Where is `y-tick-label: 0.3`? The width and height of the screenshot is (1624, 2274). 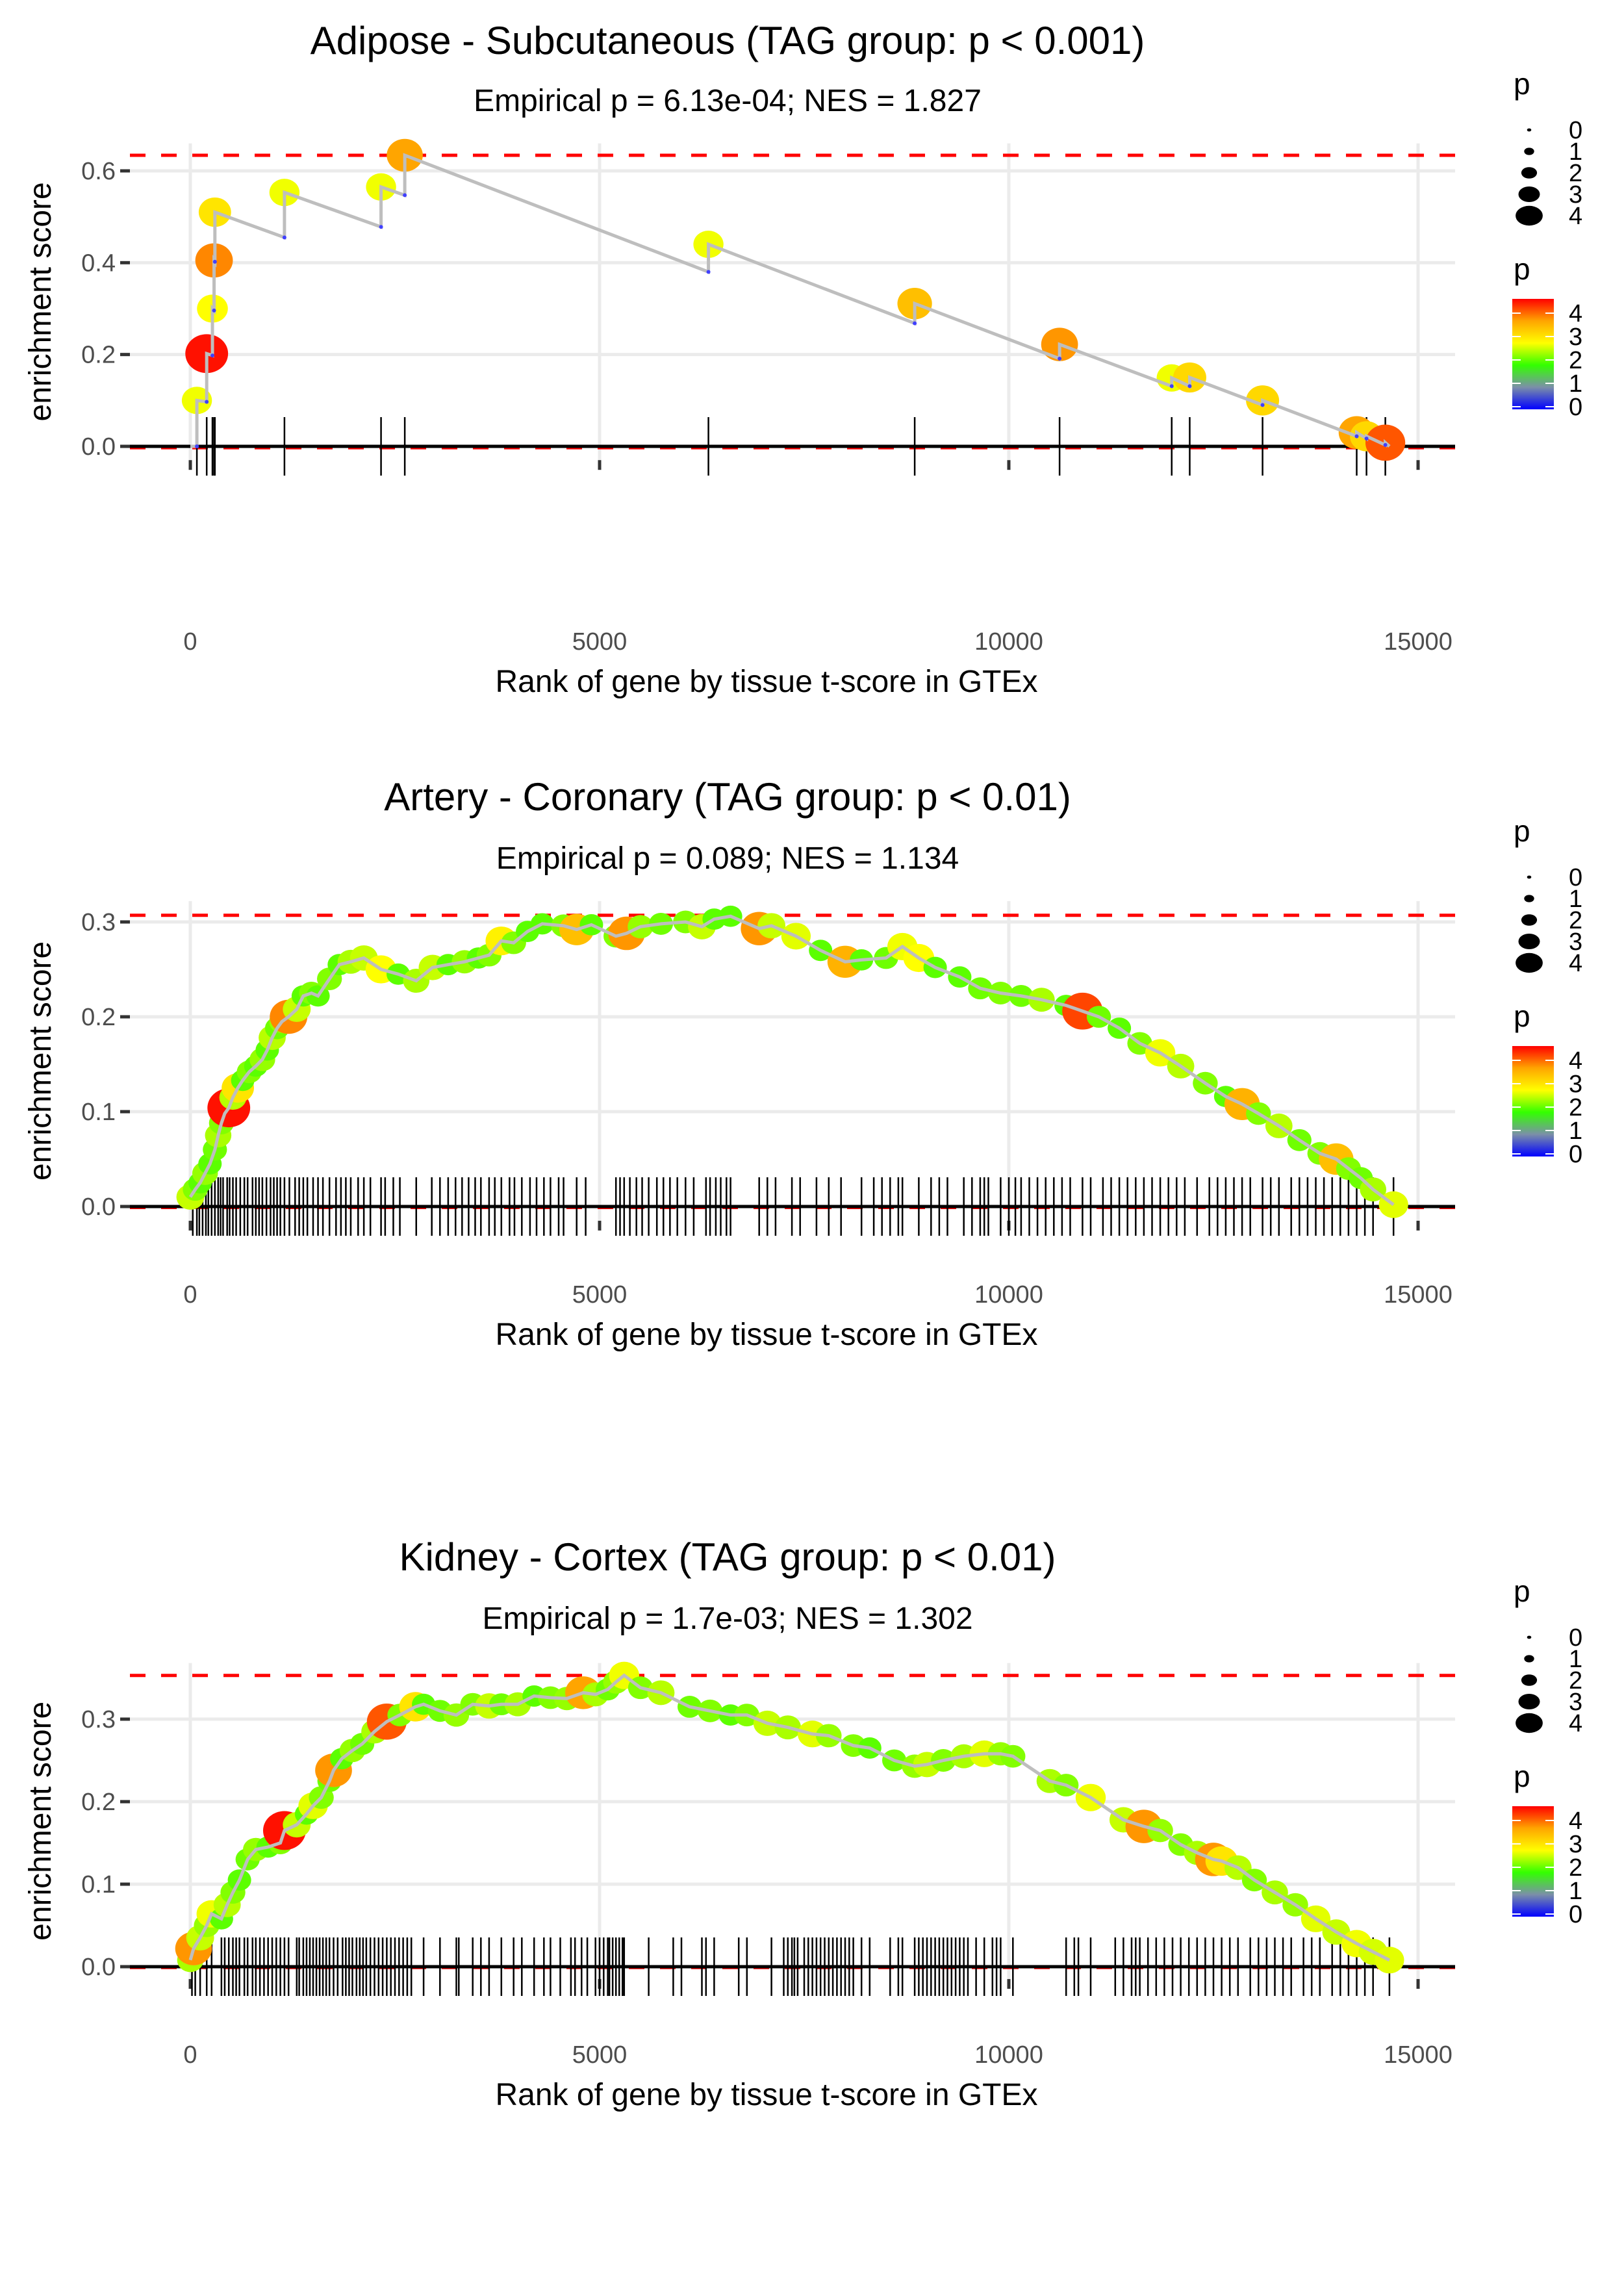 y-tick-label: 0.3 is located at coordinates (98, 1719).